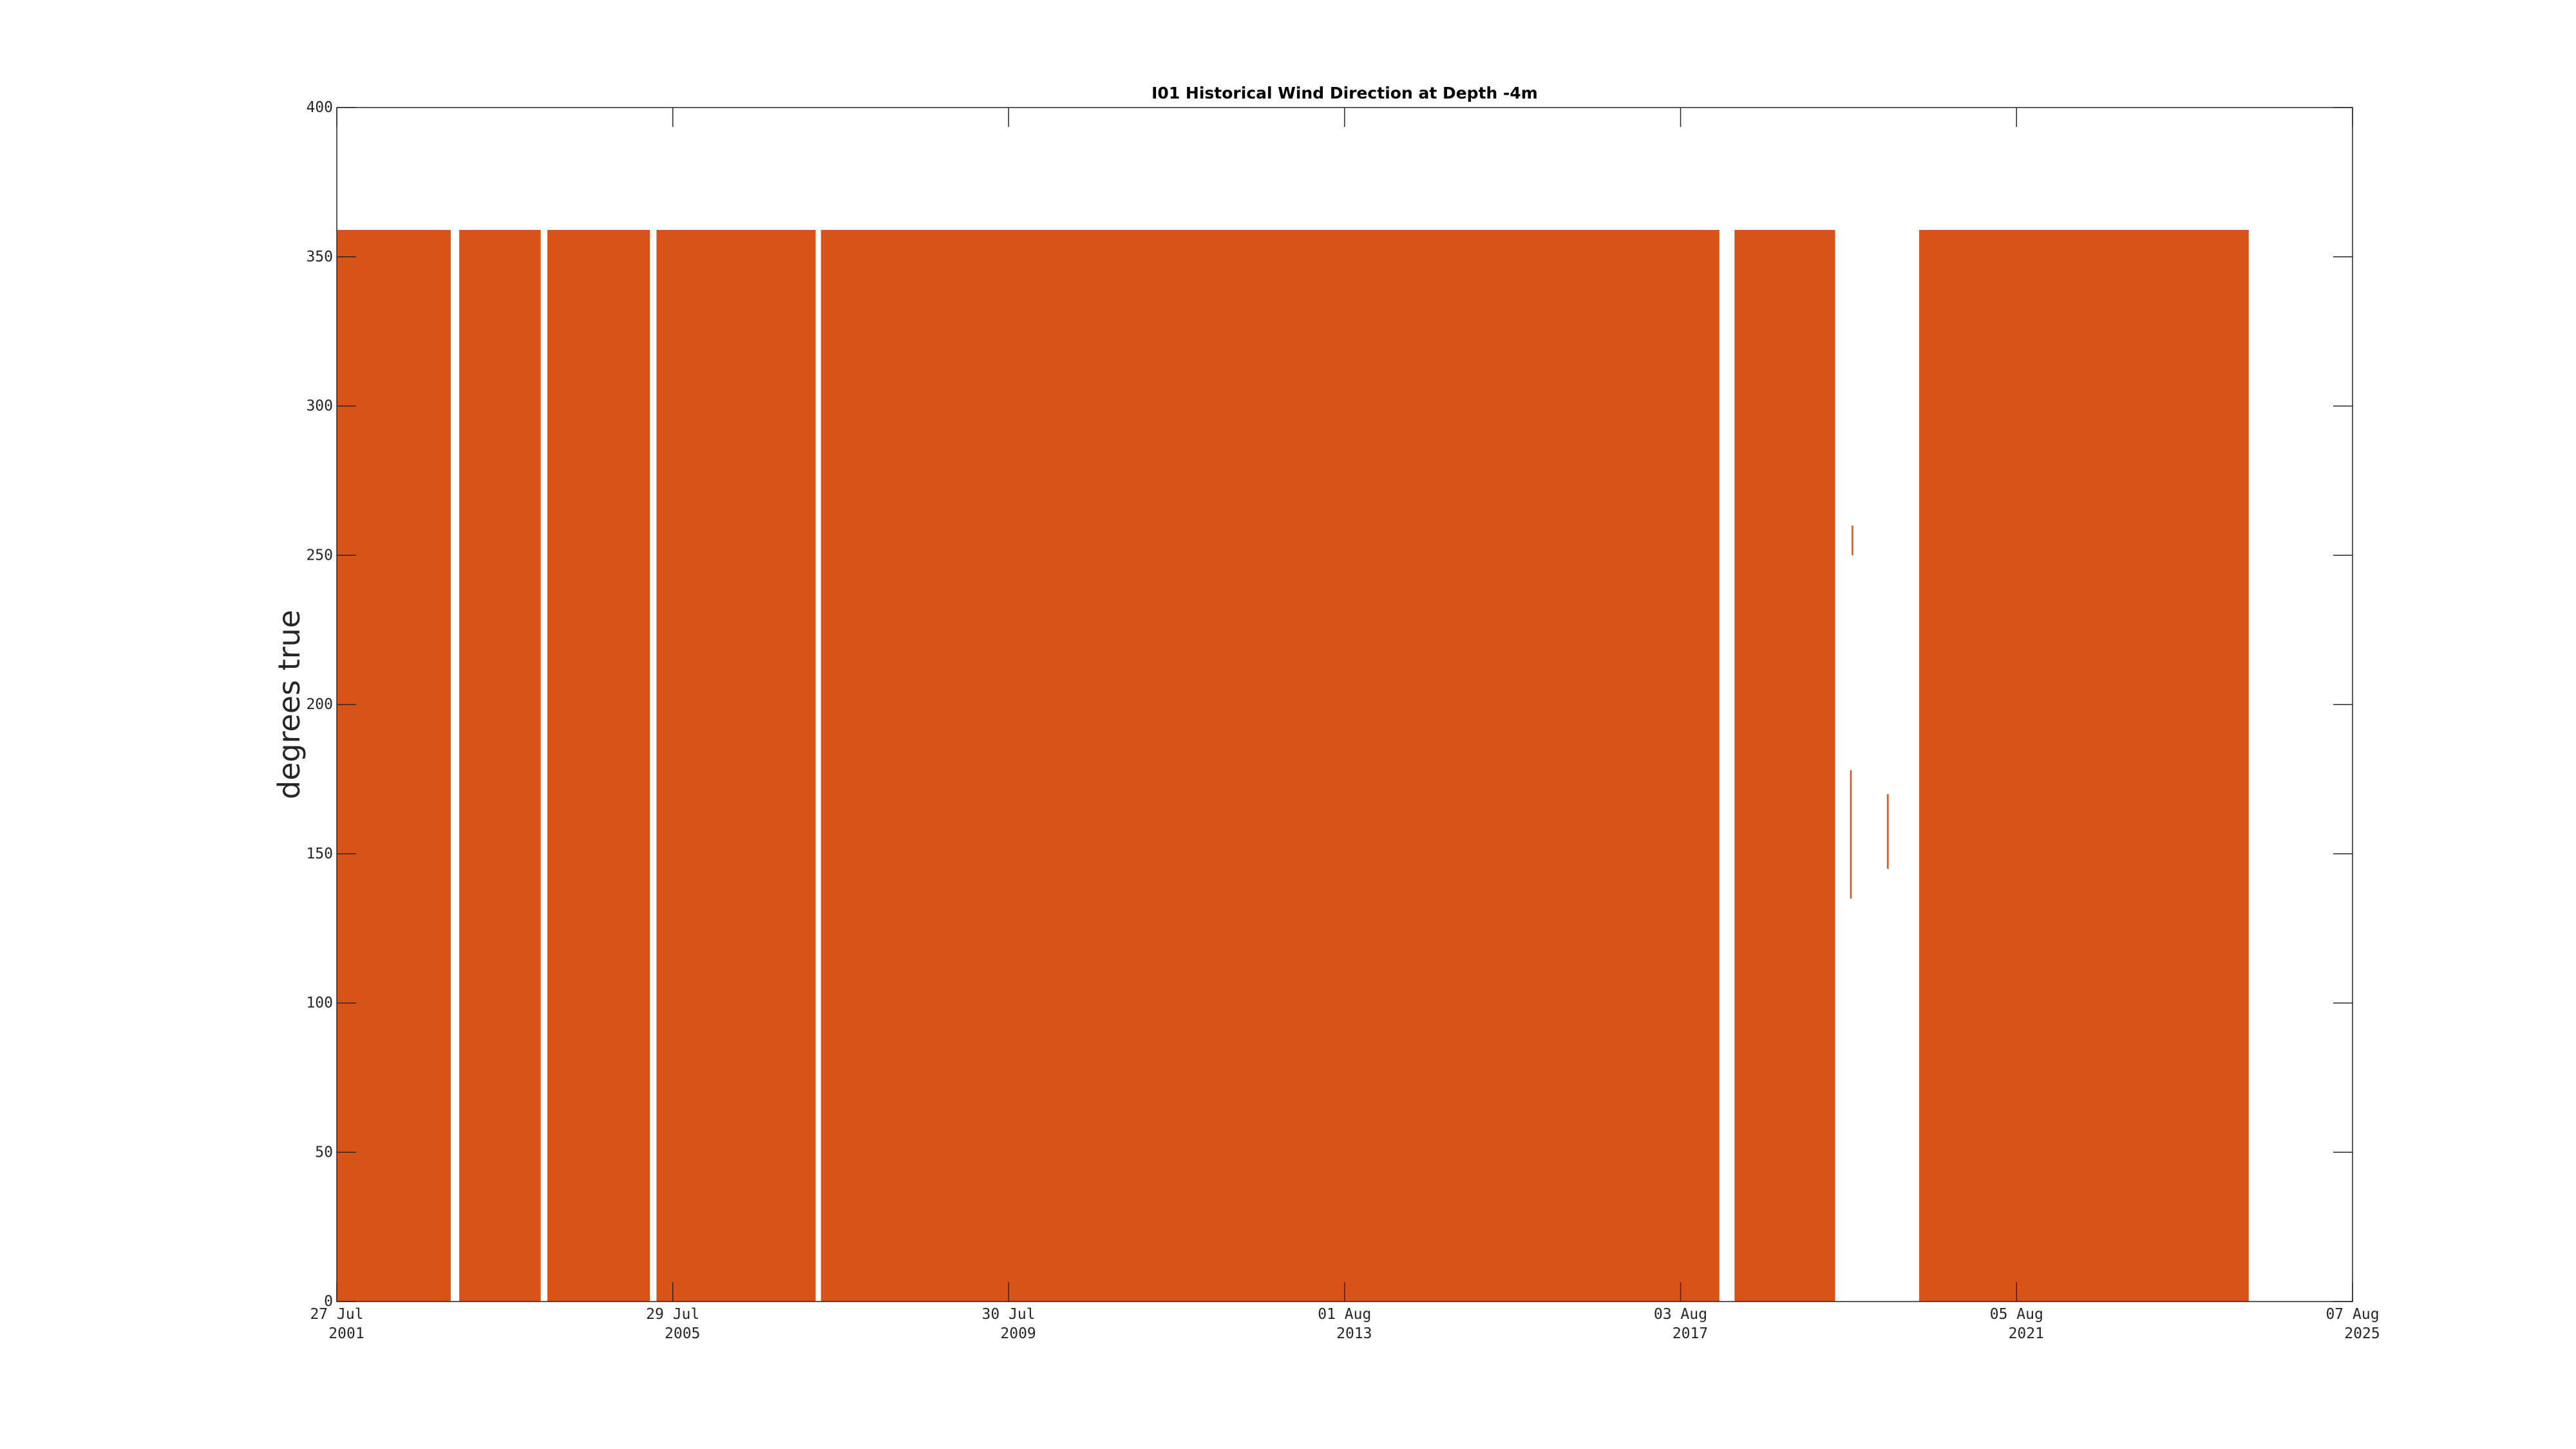 The image size is (2576, 1449). What do you see at coordinates (683, 1333) in the screenshot?
I see `x-tick-label-line: 2005` at bounding box center [683, 1333].